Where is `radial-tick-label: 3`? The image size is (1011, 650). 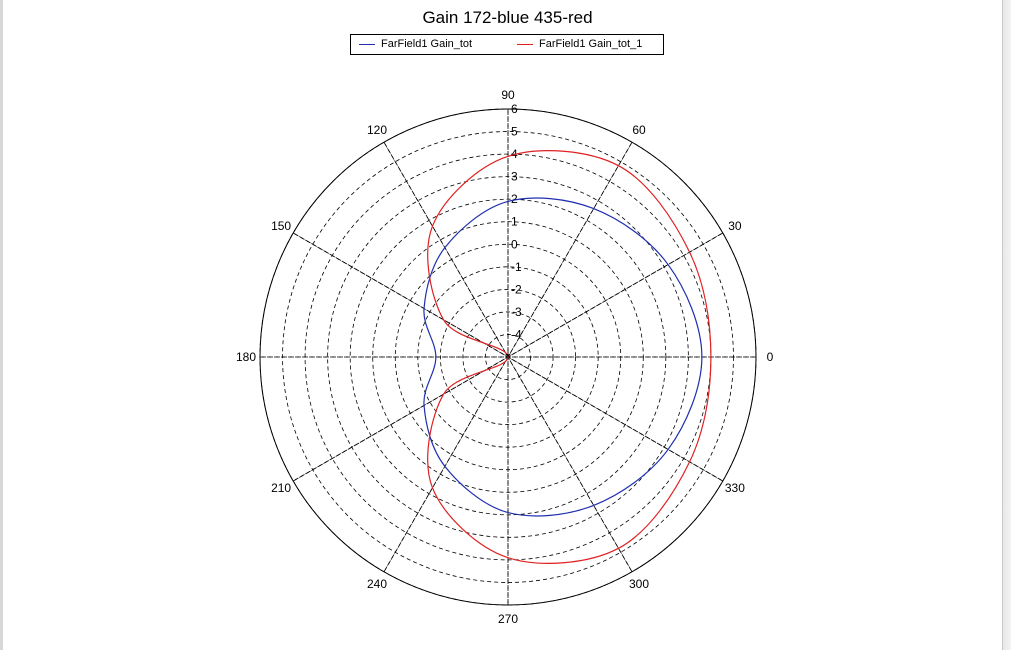
radial-tick-label: 3 is located at coordinates (514, 177).